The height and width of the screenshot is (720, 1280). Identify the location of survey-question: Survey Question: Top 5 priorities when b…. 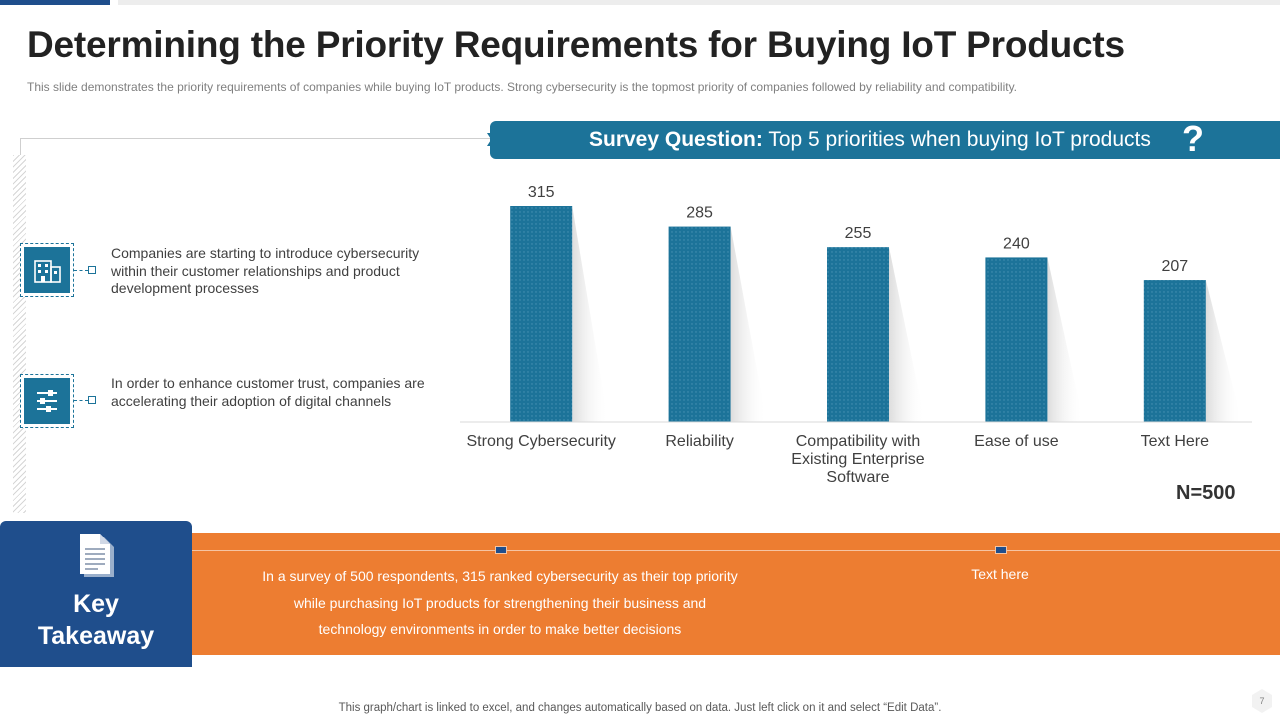
(870, 140).